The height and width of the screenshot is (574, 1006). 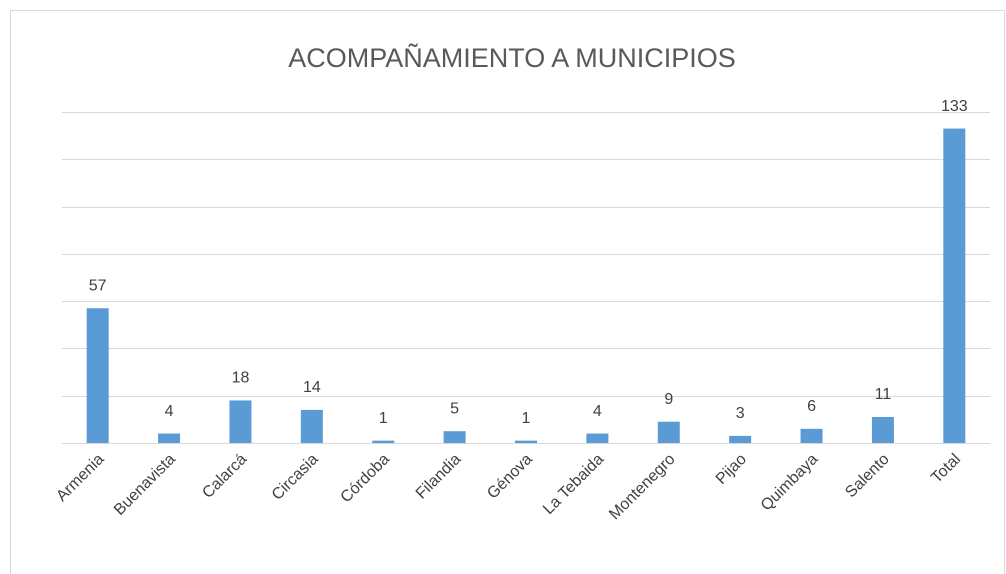 I want to click on data-label: 6, so click(x=811, y=406).